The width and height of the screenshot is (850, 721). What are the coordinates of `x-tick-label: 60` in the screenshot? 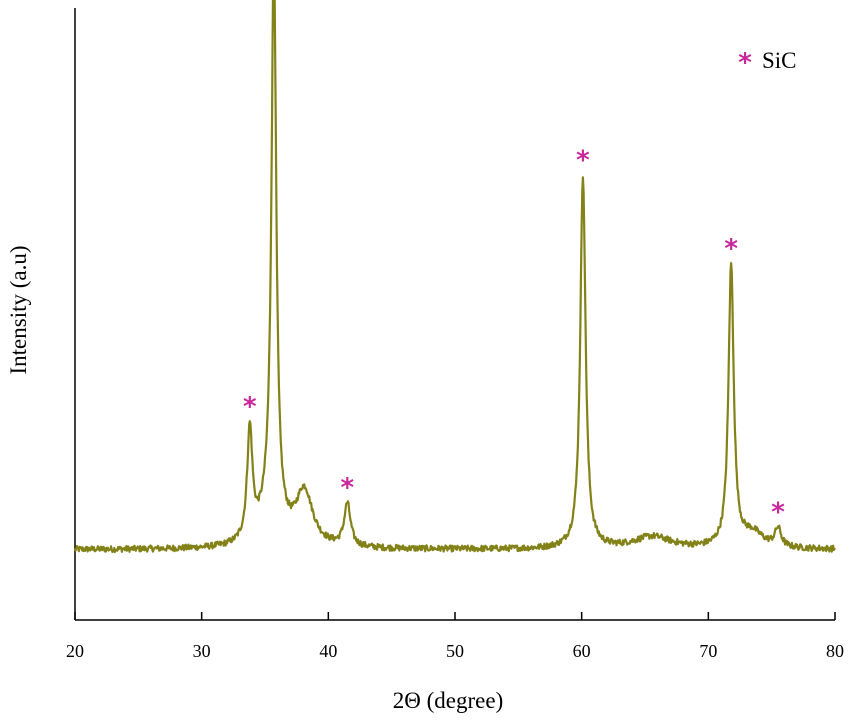 It's located at (582, 651).